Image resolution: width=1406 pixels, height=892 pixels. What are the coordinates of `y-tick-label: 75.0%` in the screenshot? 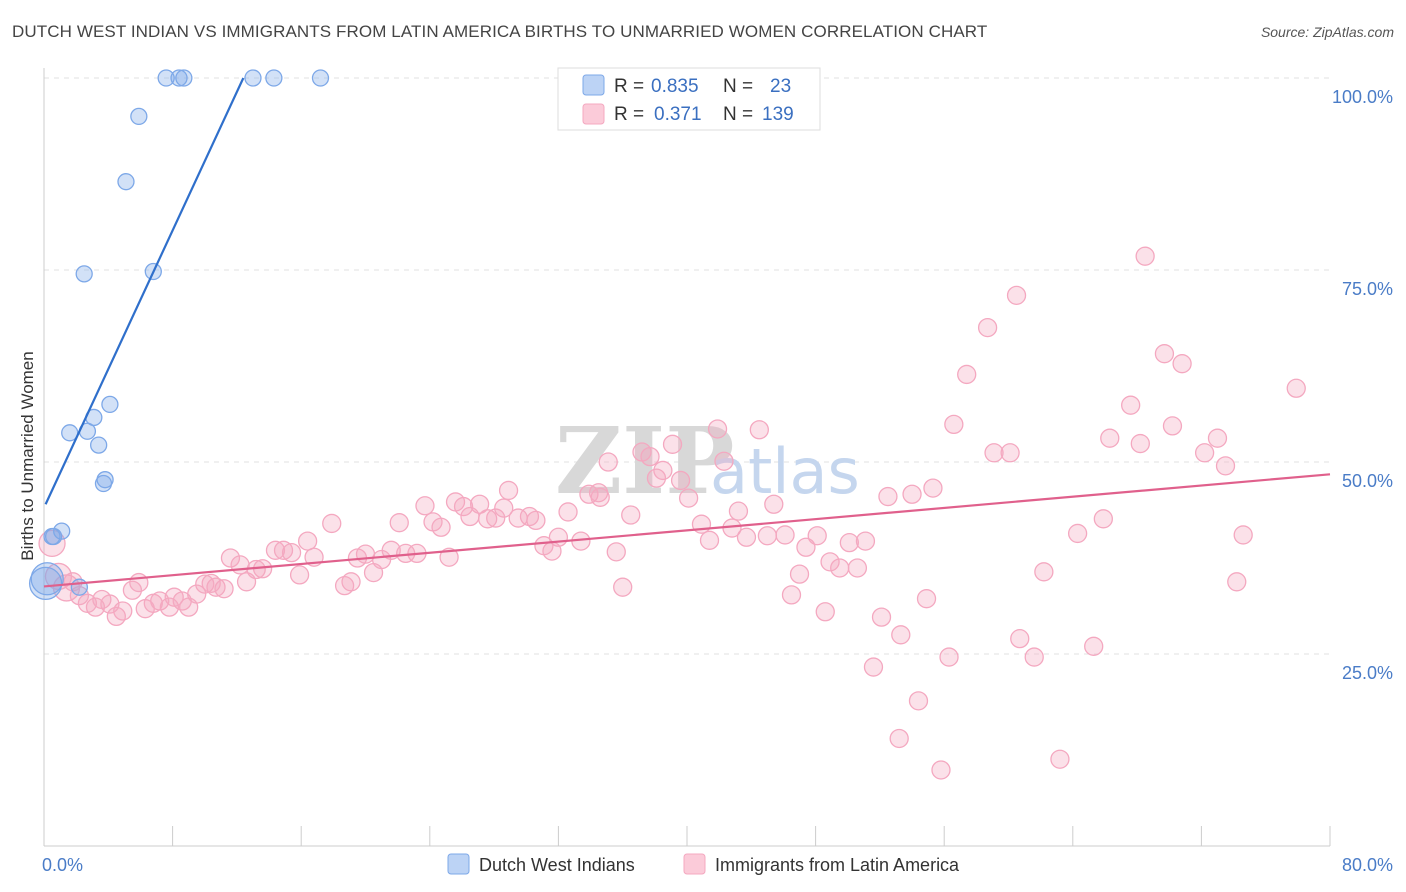 It's located at (1367, 289).